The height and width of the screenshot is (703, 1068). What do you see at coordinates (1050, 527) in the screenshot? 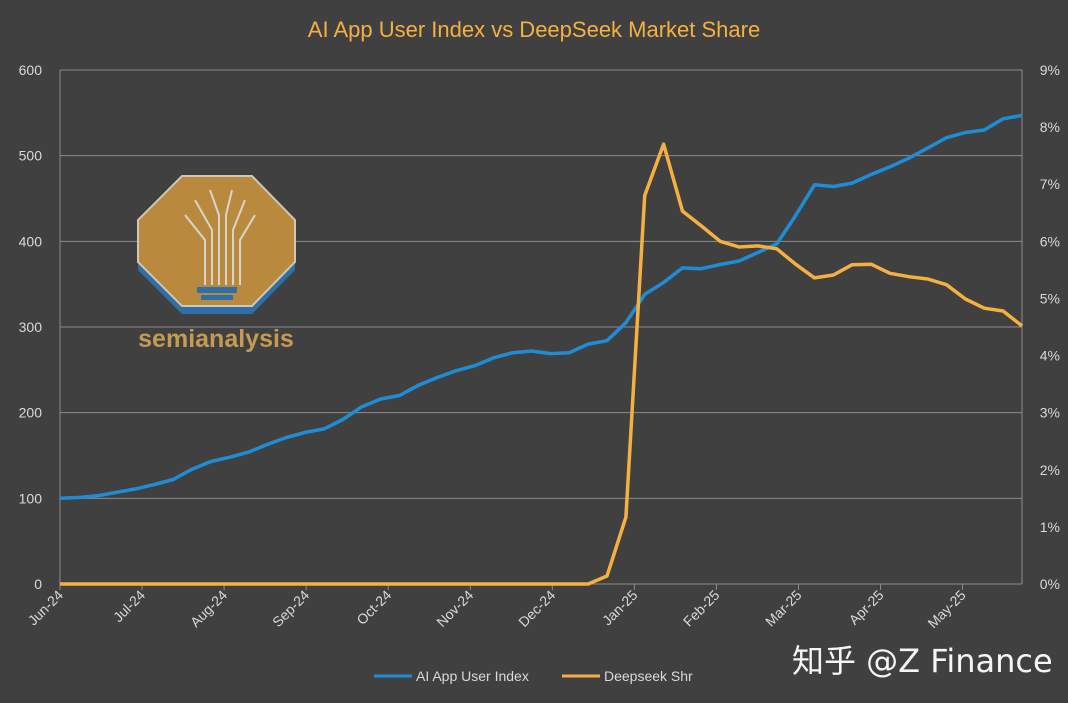
I see `y-right-tick-label: 1%` at bounding box center [1050, 527].